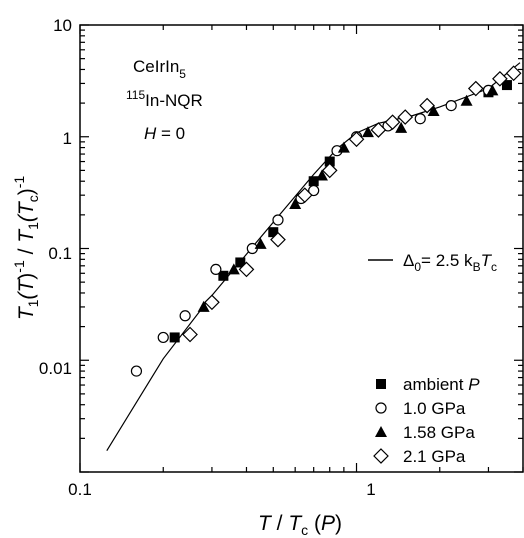 The width and height of the screenshot is (524, 538). I want to click on y-tick-label-0.01: 0.01, so click(55, 368).